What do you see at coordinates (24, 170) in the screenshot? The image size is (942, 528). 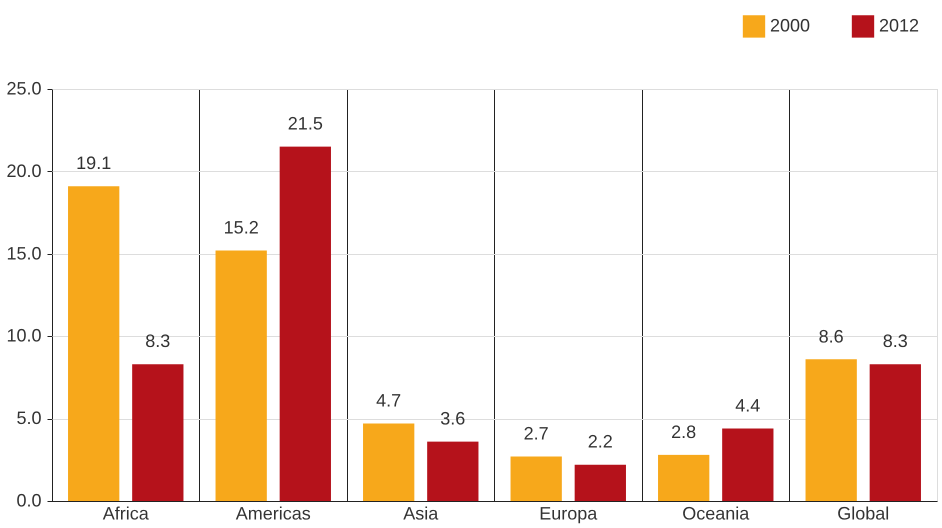 I see `y-tick-label: 20.0` at bounding box center [24, 170].